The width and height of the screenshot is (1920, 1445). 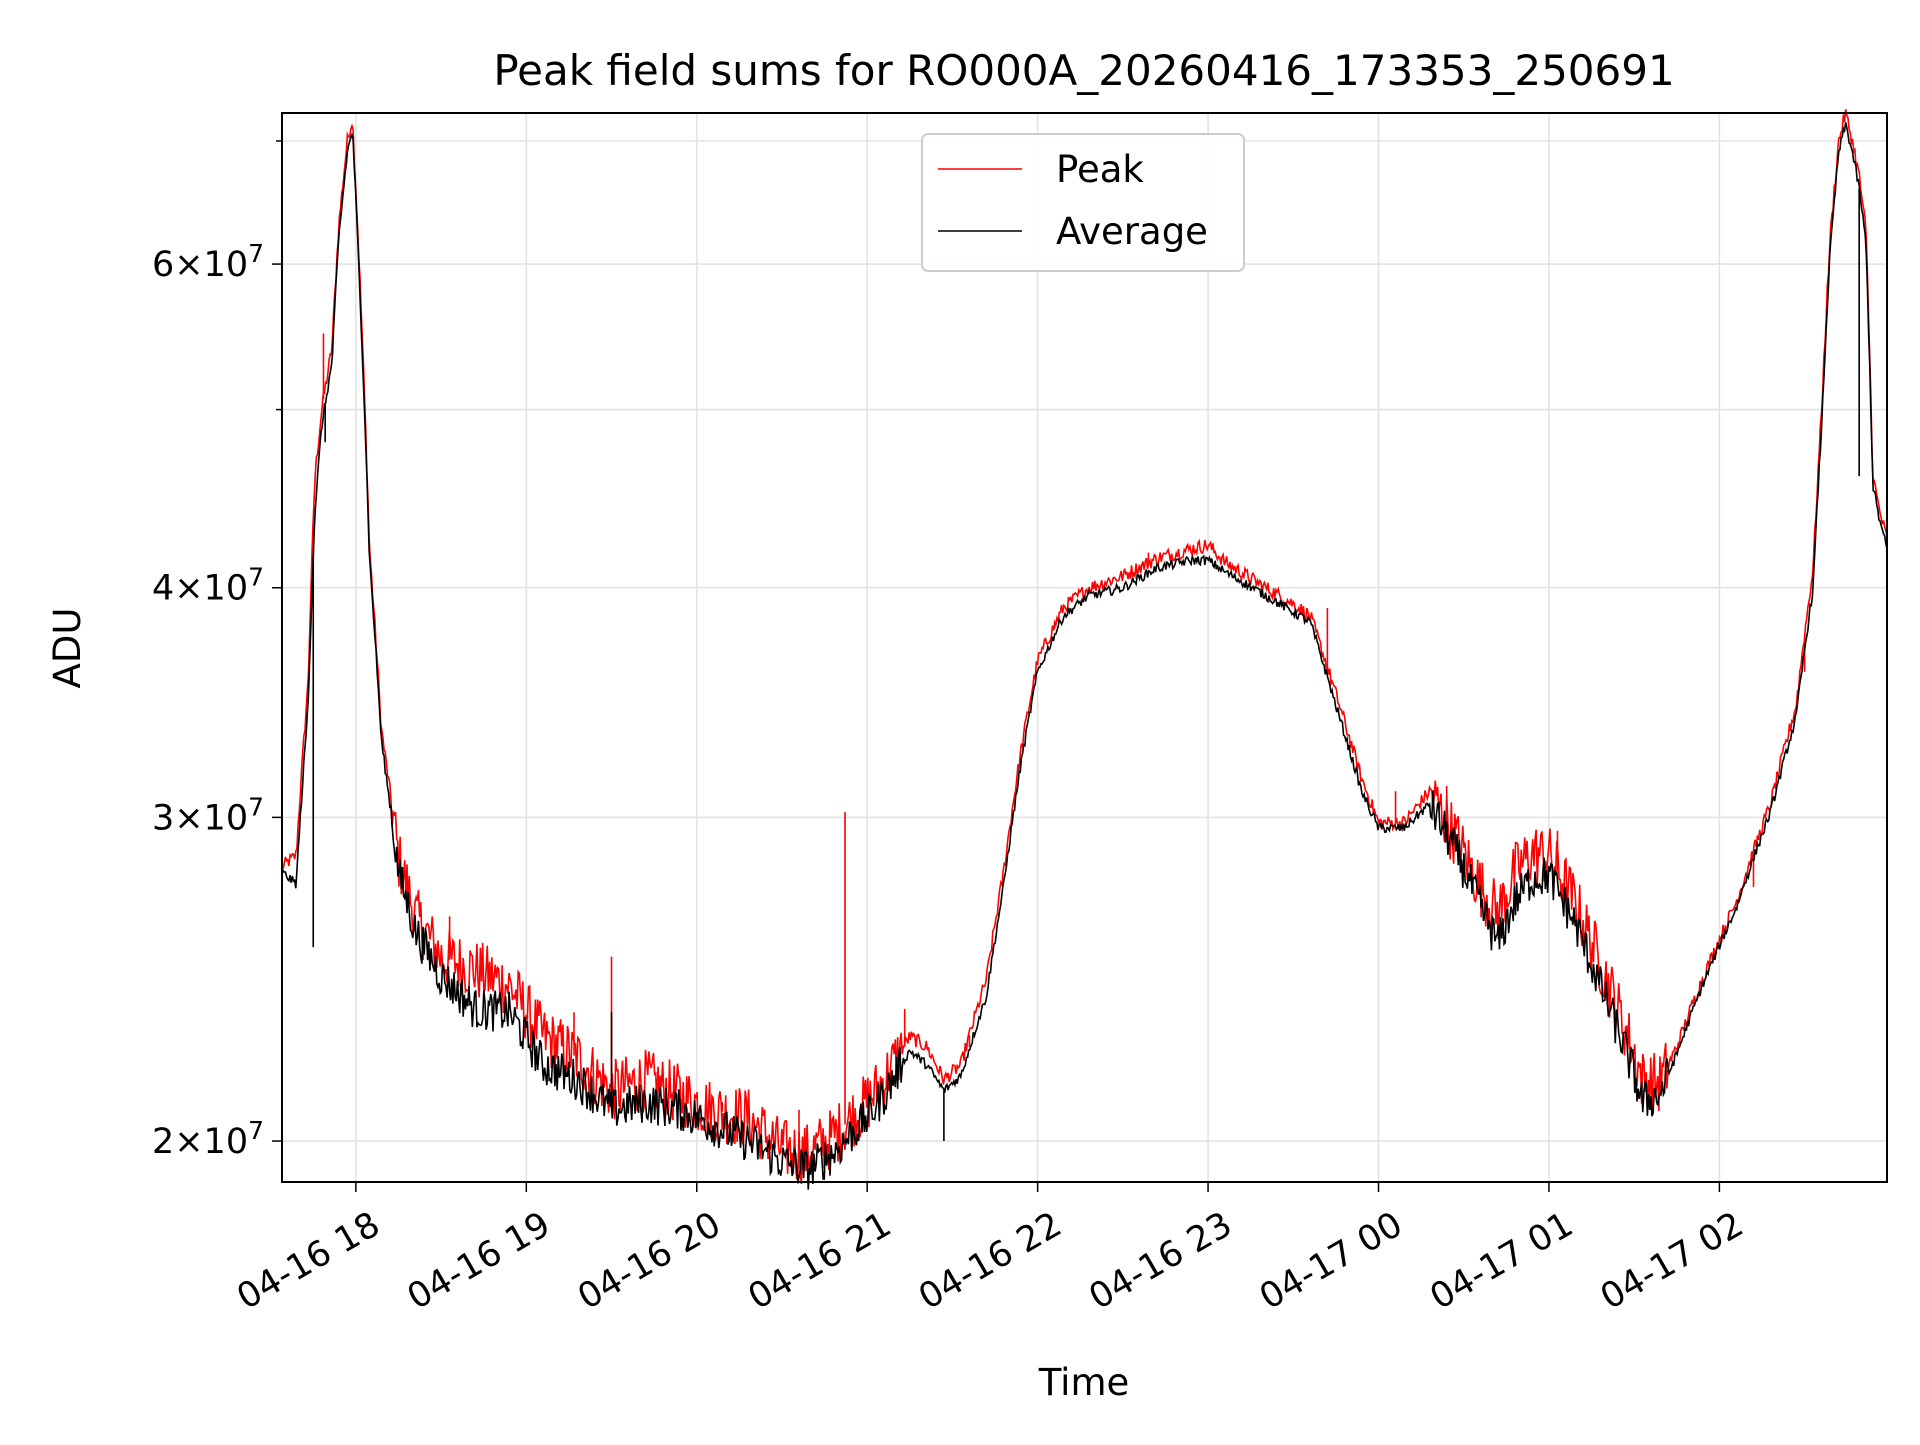 What do you see at coordinates (217, 651) in the screenshot?
I see `y-axis: 2×107 3×107 4×107 6×107` at bounding box center [217, 651].